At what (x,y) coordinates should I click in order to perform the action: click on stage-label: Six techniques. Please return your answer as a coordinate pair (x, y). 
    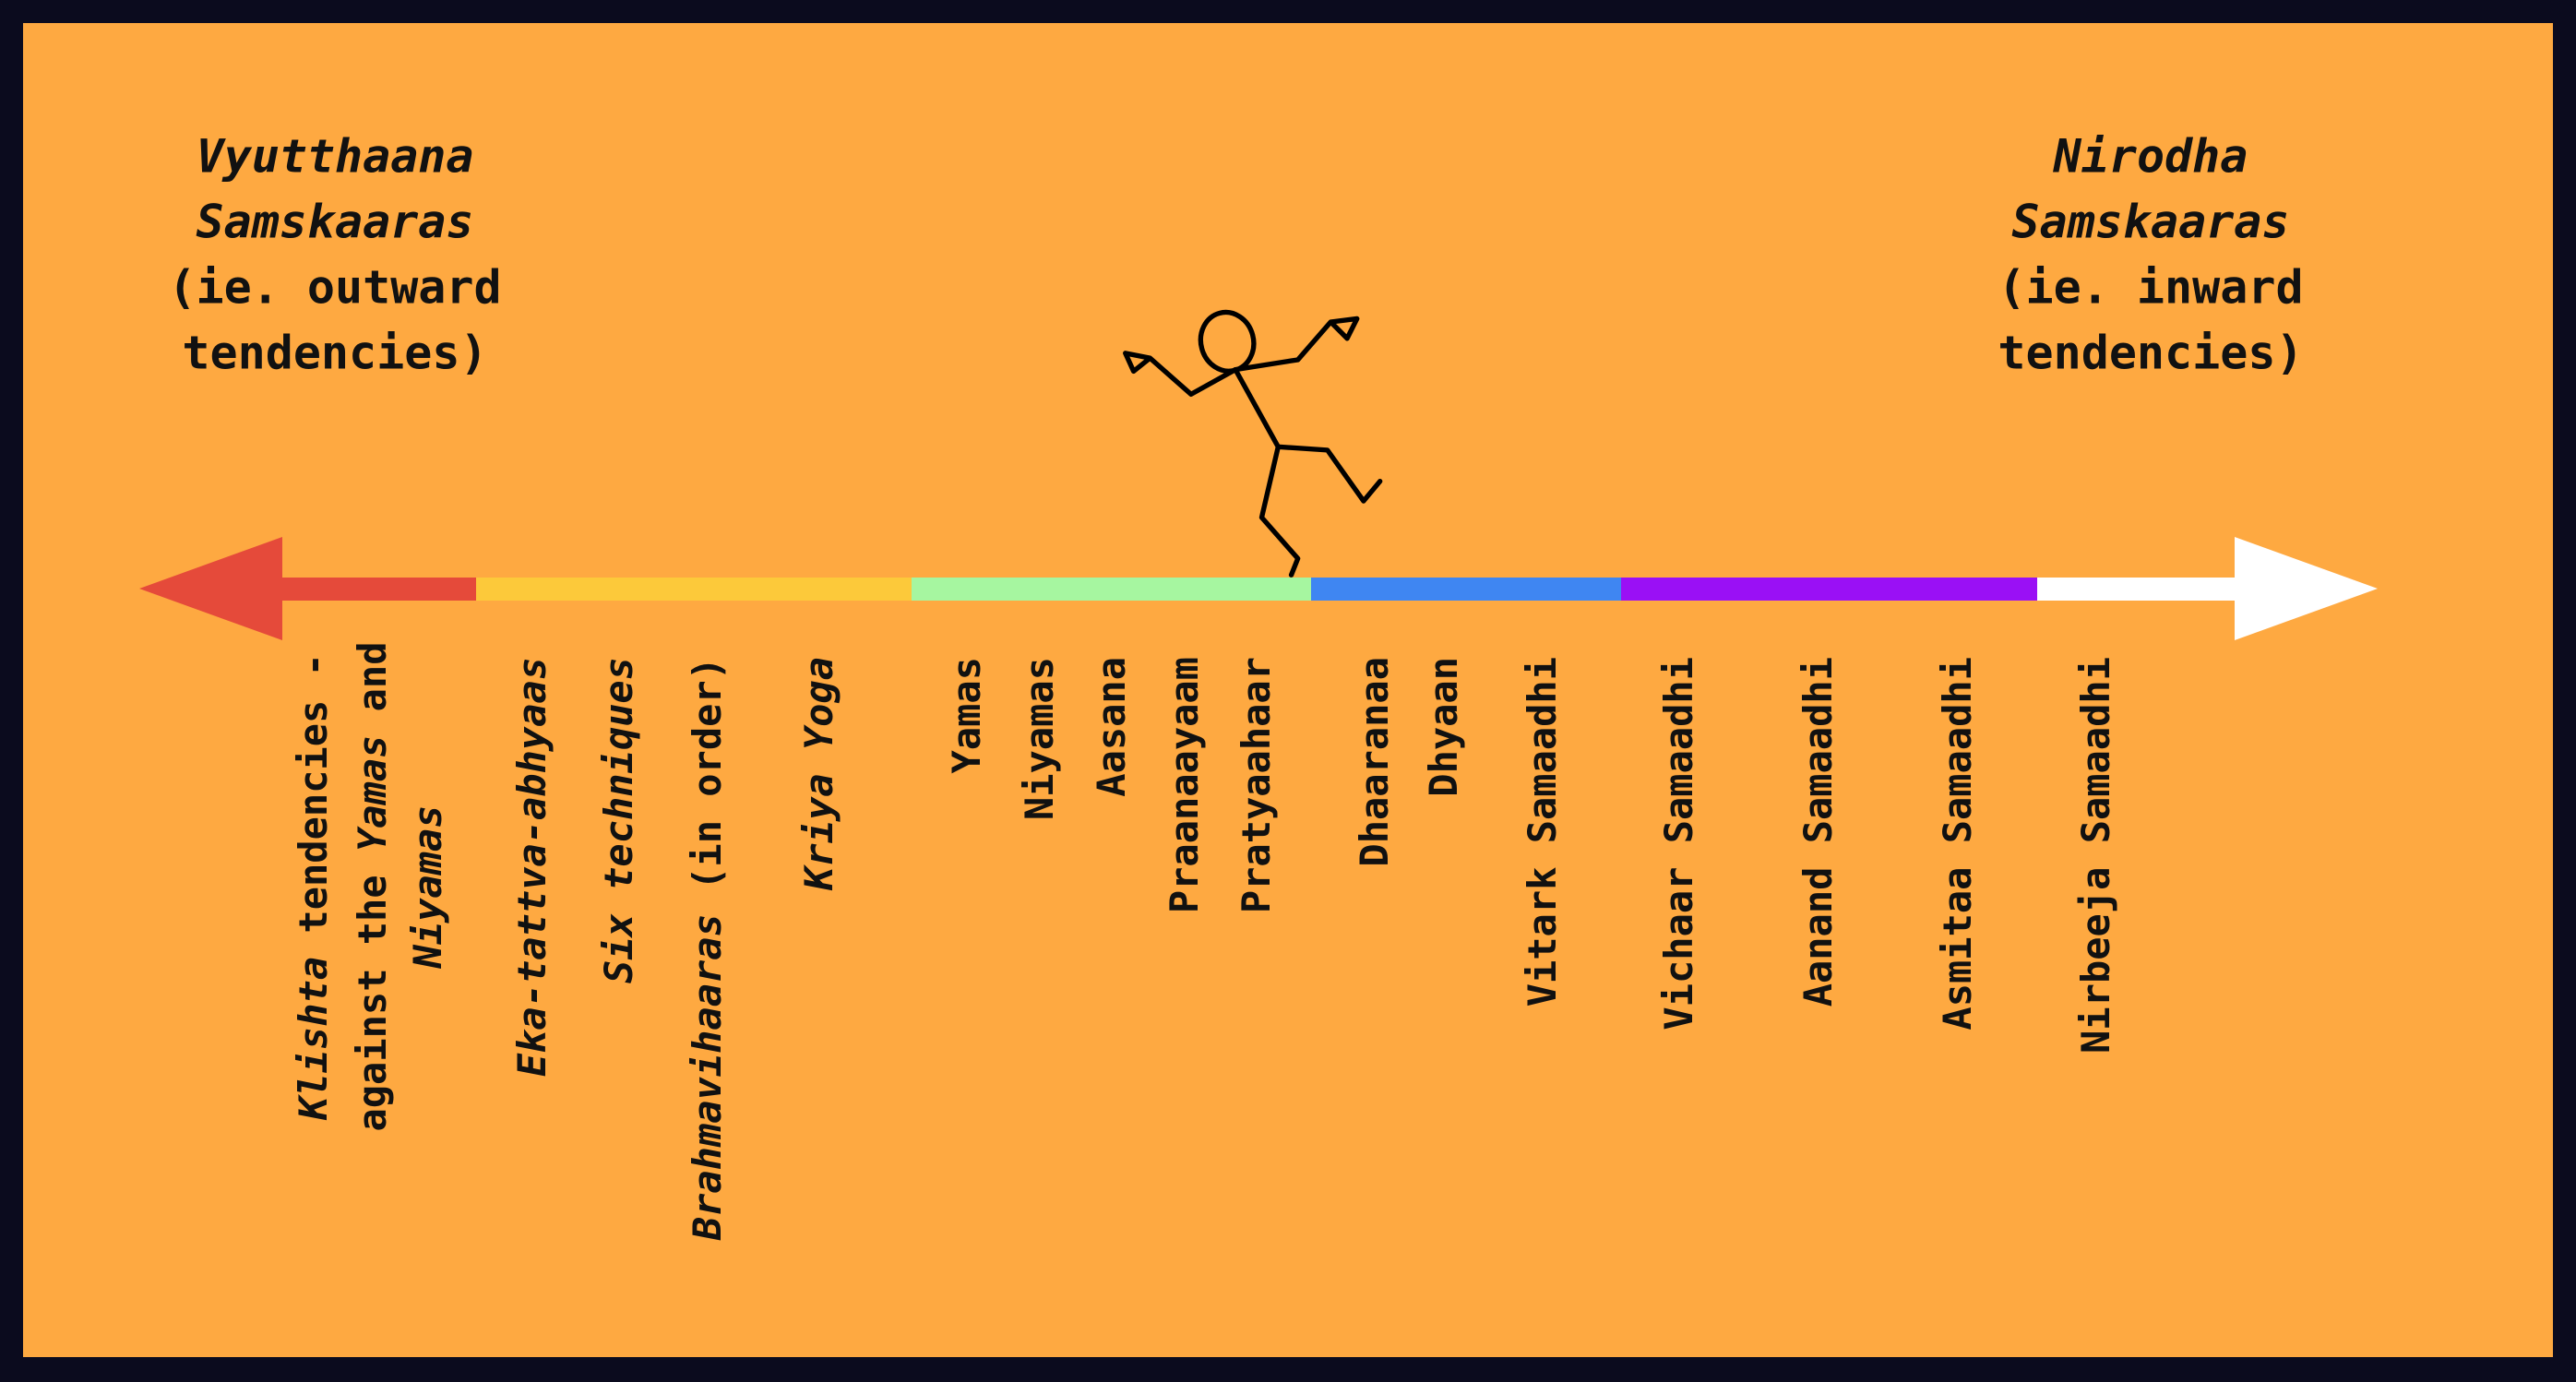
    Looking at the image, I should click on (618, 820).